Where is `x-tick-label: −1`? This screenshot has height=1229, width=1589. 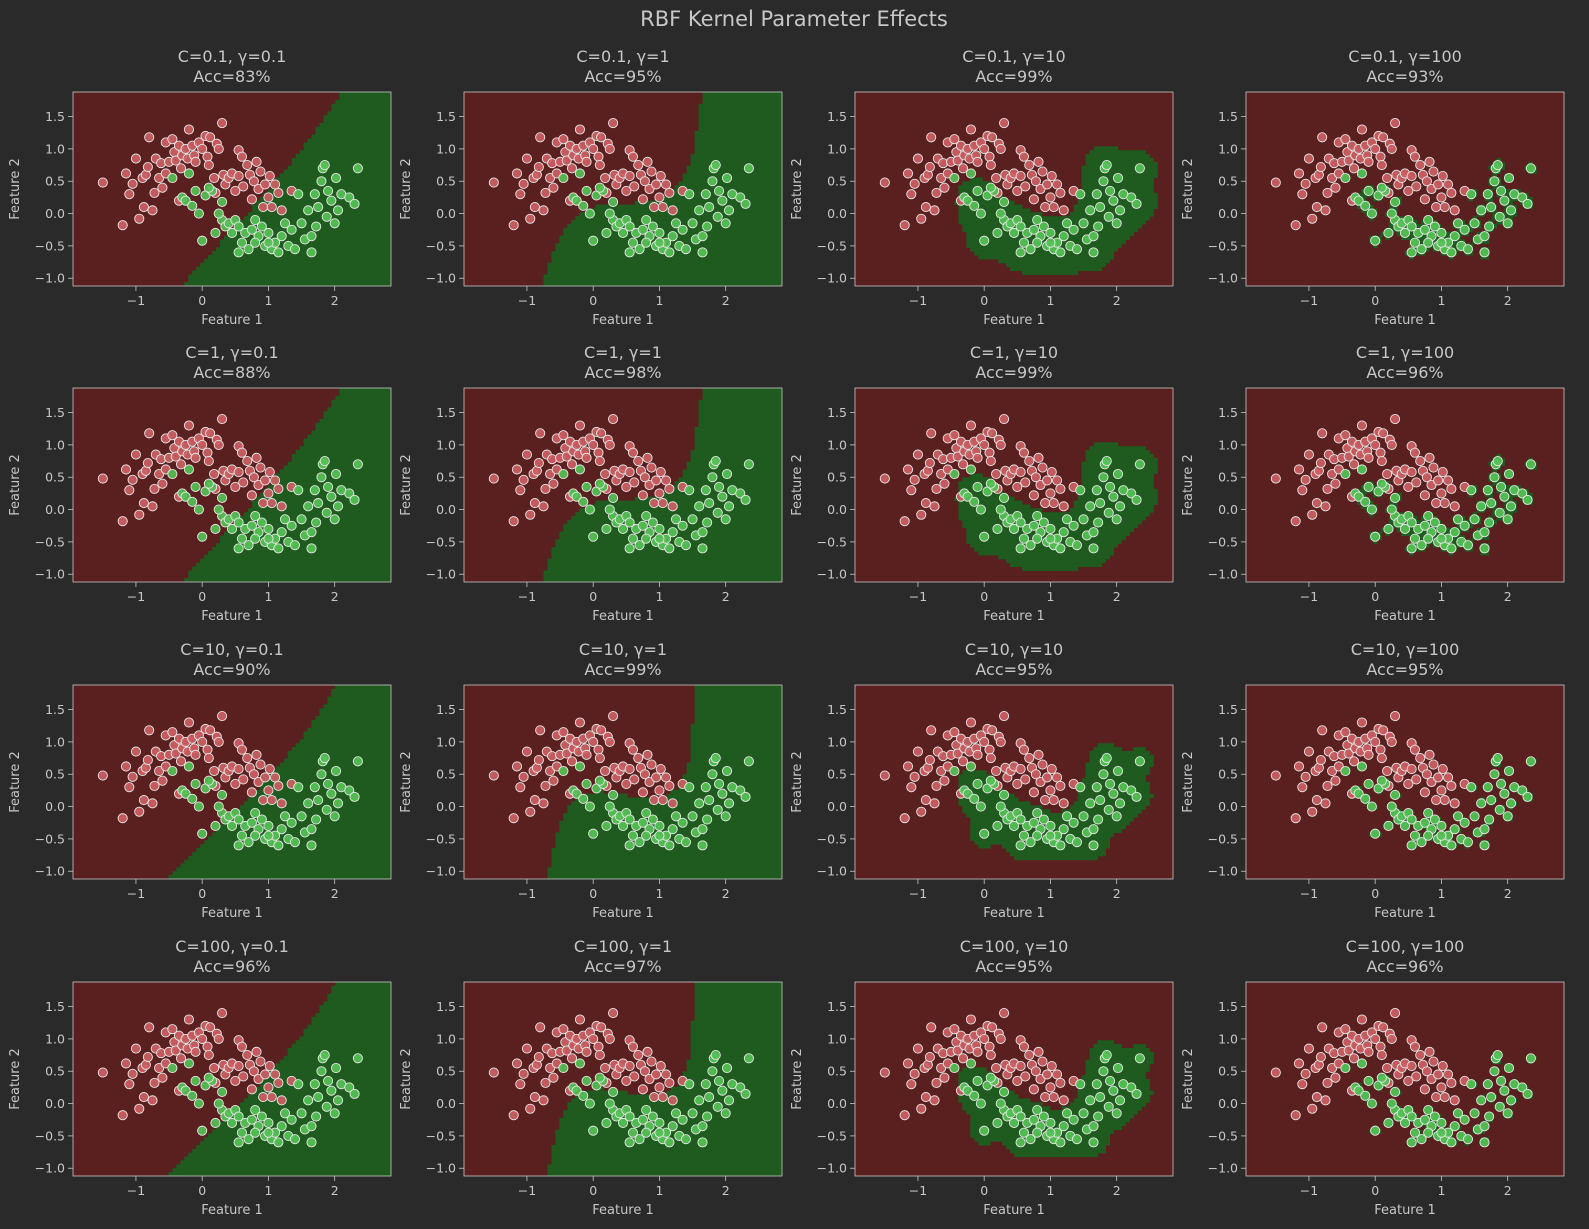
x-tick-label: −1 is located at coordinates (918, 596).